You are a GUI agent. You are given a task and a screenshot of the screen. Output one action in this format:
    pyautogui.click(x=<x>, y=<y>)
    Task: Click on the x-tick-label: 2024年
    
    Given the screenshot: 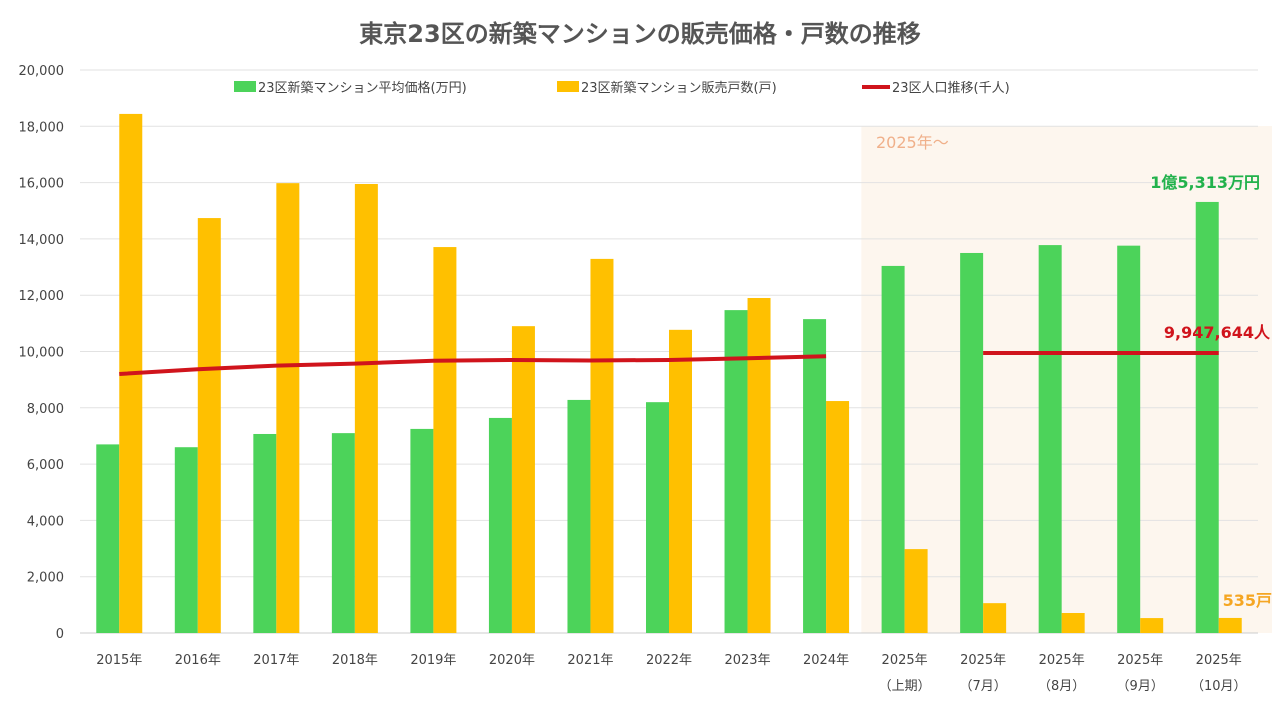 What is the action you would take?
    pyautogui.click(x=826, y=660)
    